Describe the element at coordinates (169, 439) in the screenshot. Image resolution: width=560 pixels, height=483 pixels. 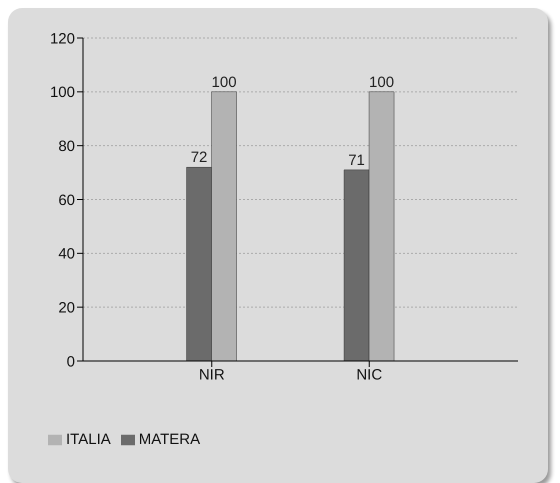
I see `legend-label: MATERA` at that location.